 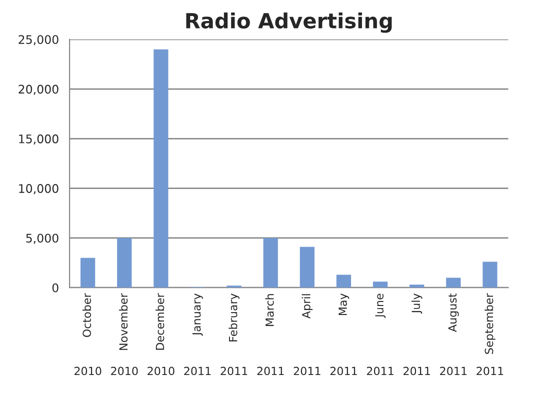 I want to click on y-tick-label: 20,000, so click(x=38, y=89).